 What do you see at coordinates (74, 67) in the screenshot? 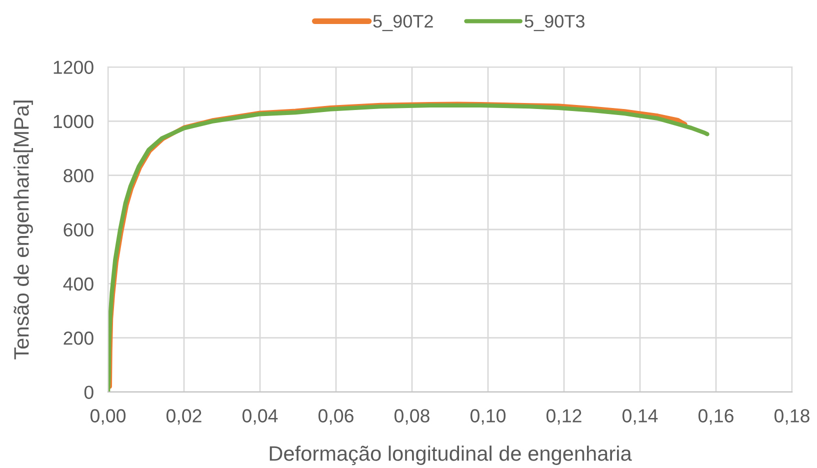
I see `y-tick-label: 1200` at bounding box center [74, 67].